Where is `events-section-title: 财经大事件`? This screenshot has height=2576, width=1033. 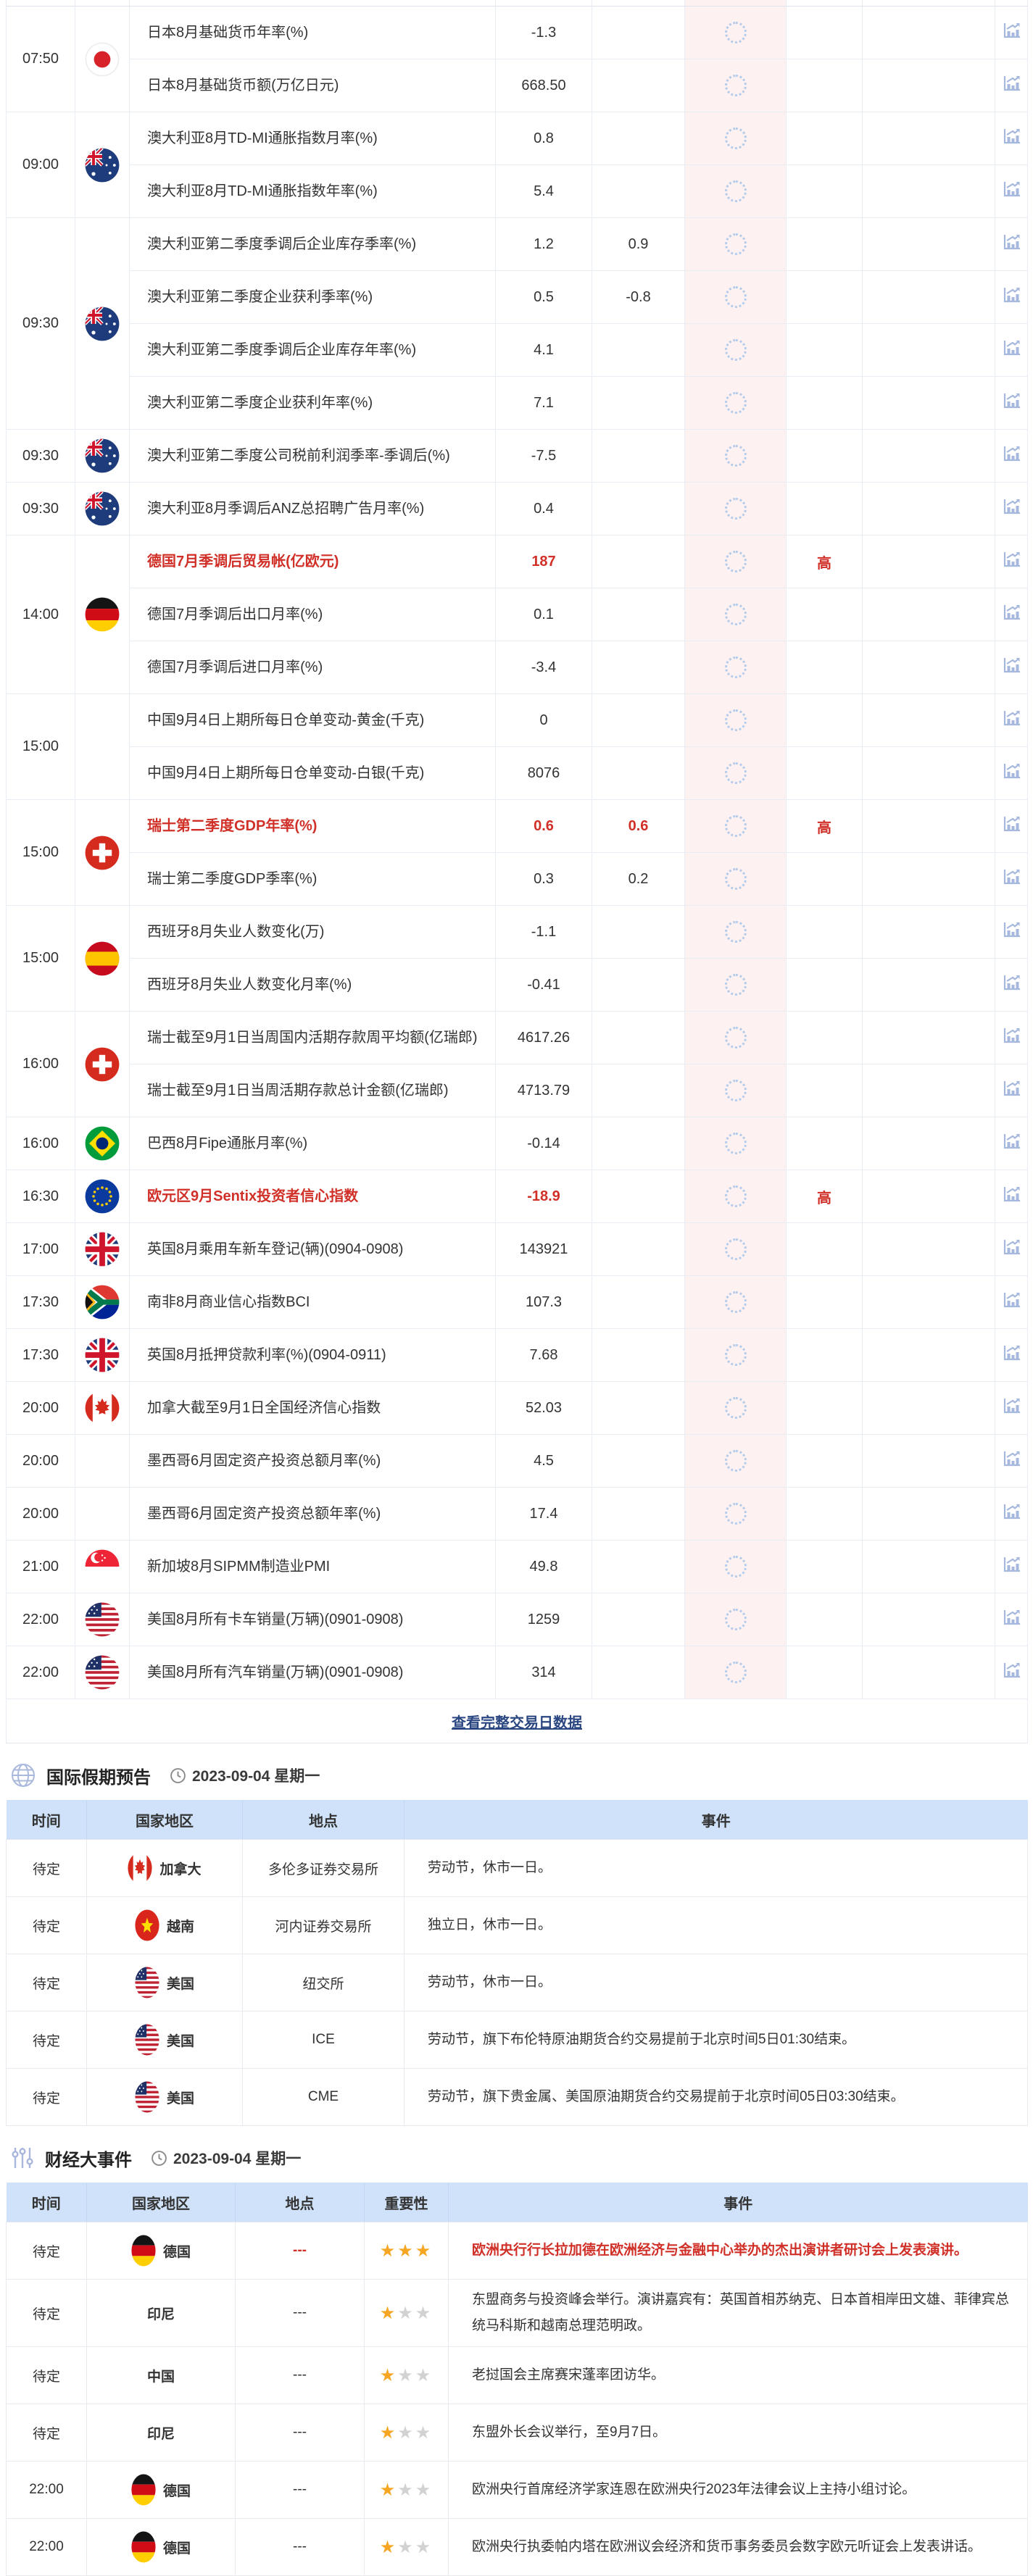
events-section-title: 财经大事件 is located at coordinates (88, 2160).